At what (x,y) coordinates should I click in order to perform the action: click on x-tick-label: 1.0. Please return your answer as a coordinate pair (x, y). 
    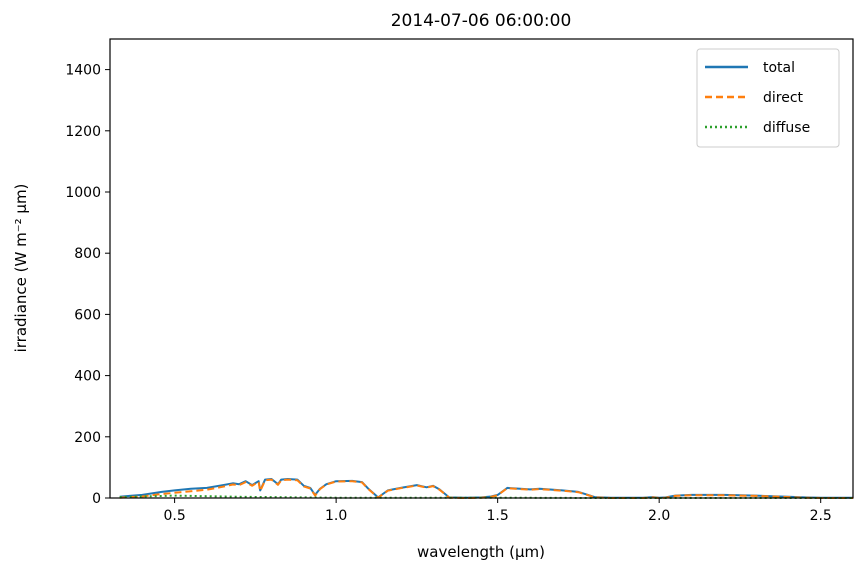
    Looking at the image, I should click on (336, 516).